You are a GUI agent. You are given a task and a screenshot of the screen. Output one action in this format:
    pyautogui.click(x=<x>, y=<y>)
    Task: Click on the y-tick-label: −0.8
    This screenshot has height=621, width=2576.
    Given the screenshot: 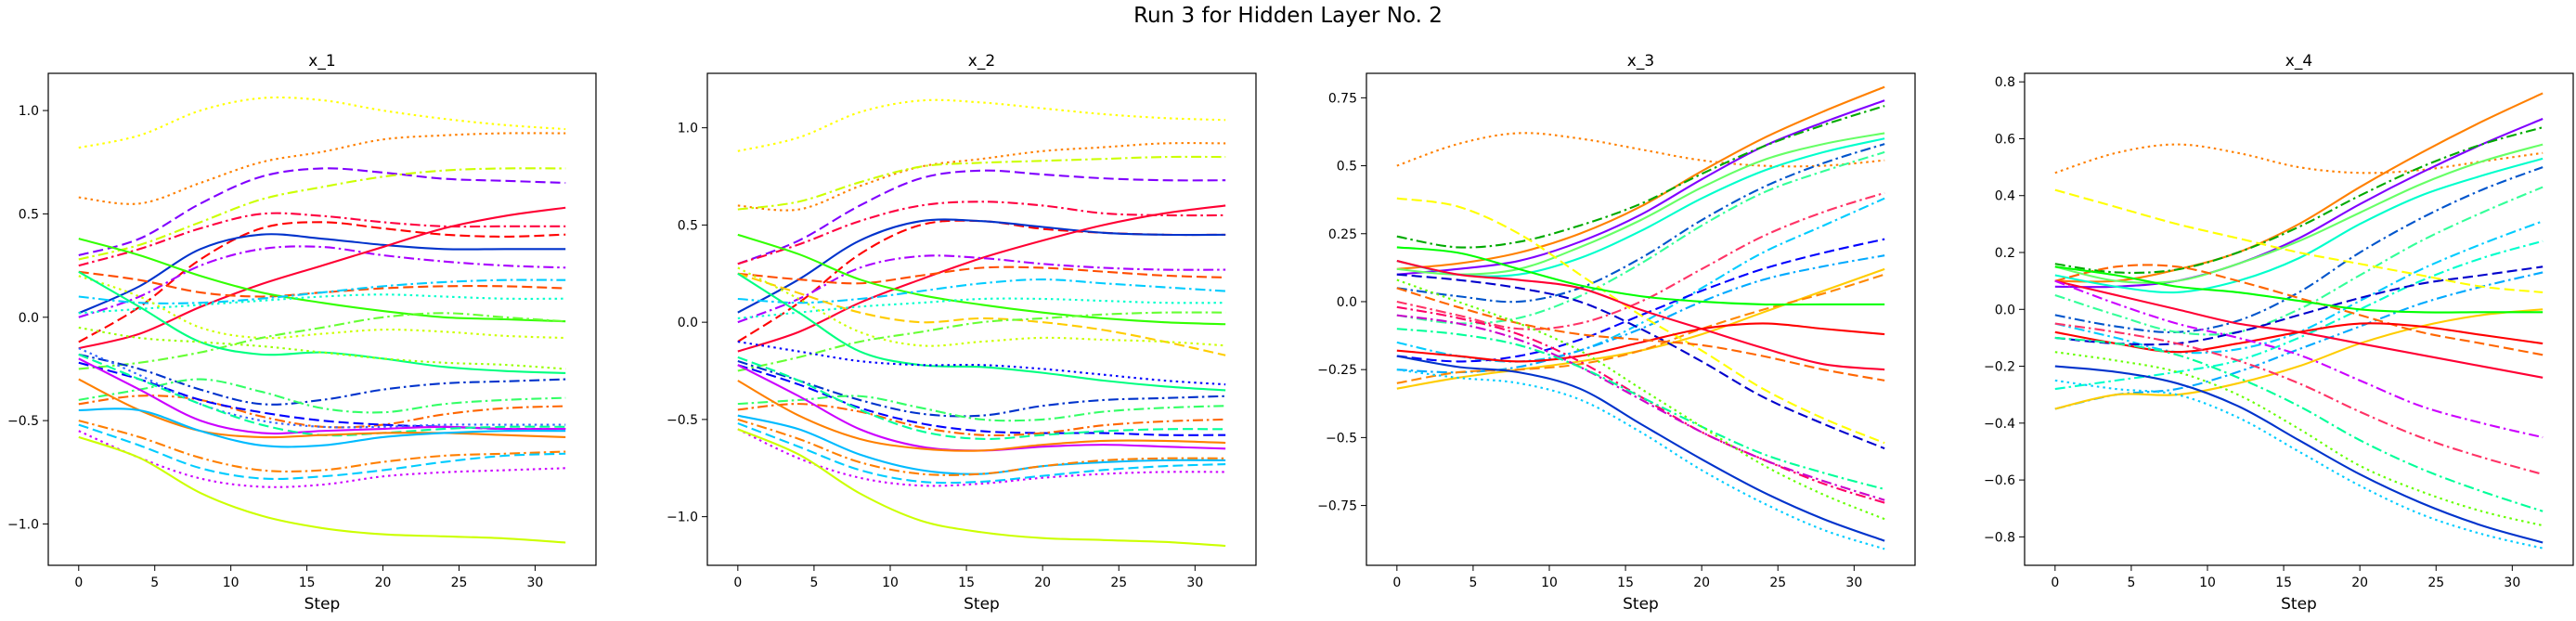 What is the action you would take?
    pyautogui.click(x=1999, y=537)
    